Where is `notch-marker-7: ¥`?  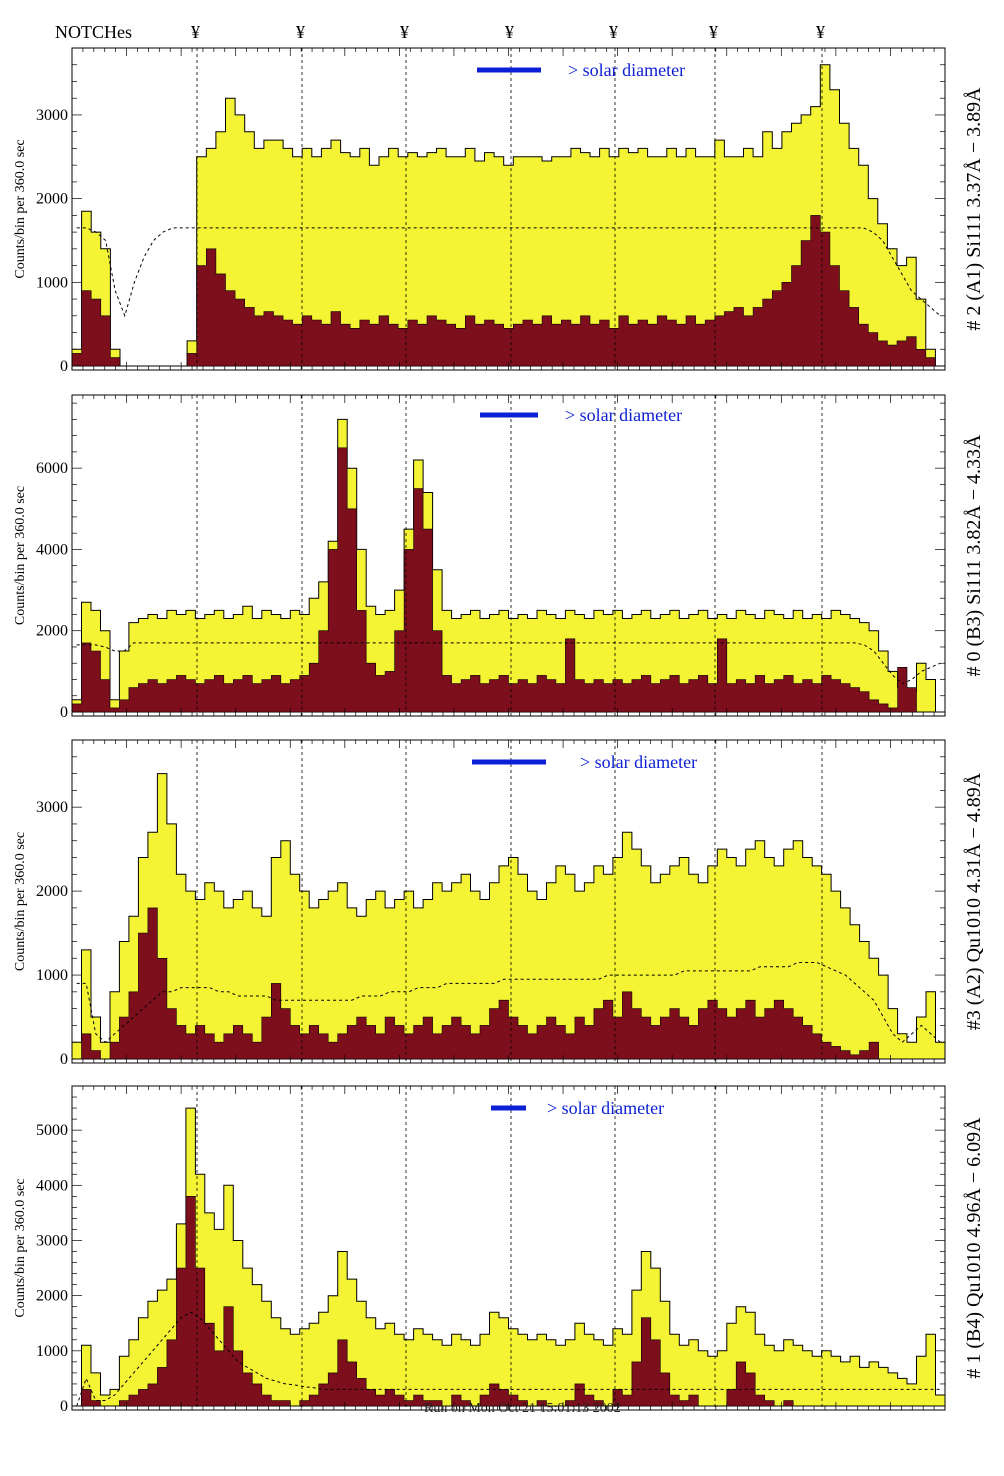 notch-marker-7: ¥ is located at coordinates (820, 32).